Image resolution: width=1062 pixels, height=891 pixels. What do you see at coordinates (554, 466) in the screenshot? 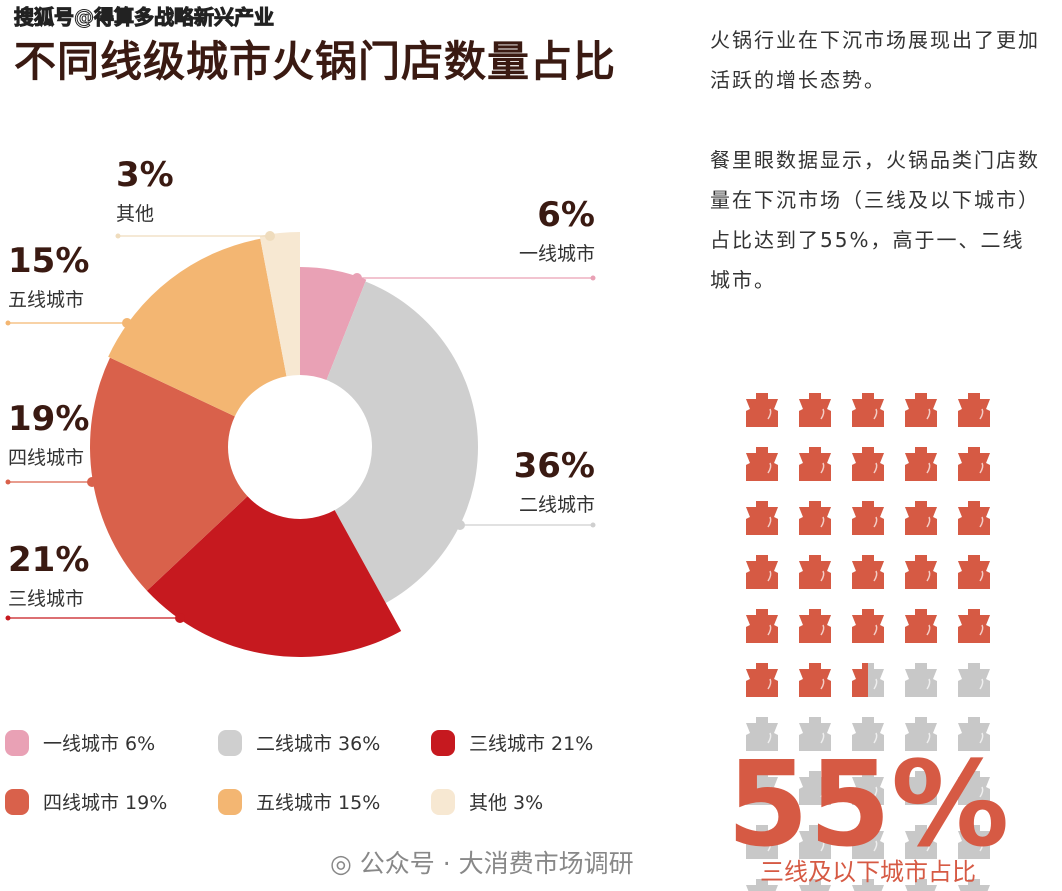
I see `slice-percent-label: 36%` at bounding box center [554, 466].